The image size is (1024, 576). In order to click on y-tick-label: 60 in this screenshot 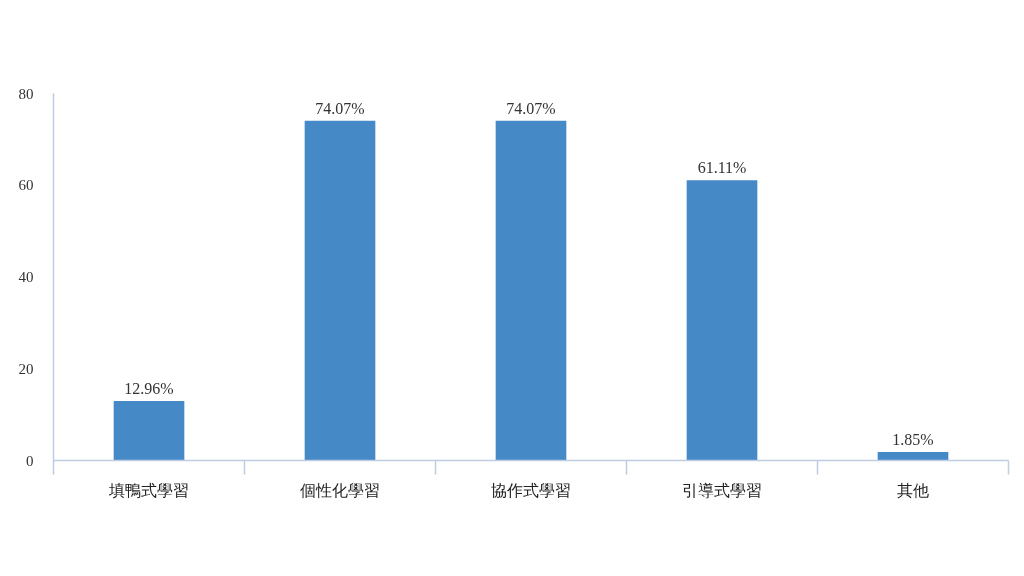, I will do `click(26, 185)`.